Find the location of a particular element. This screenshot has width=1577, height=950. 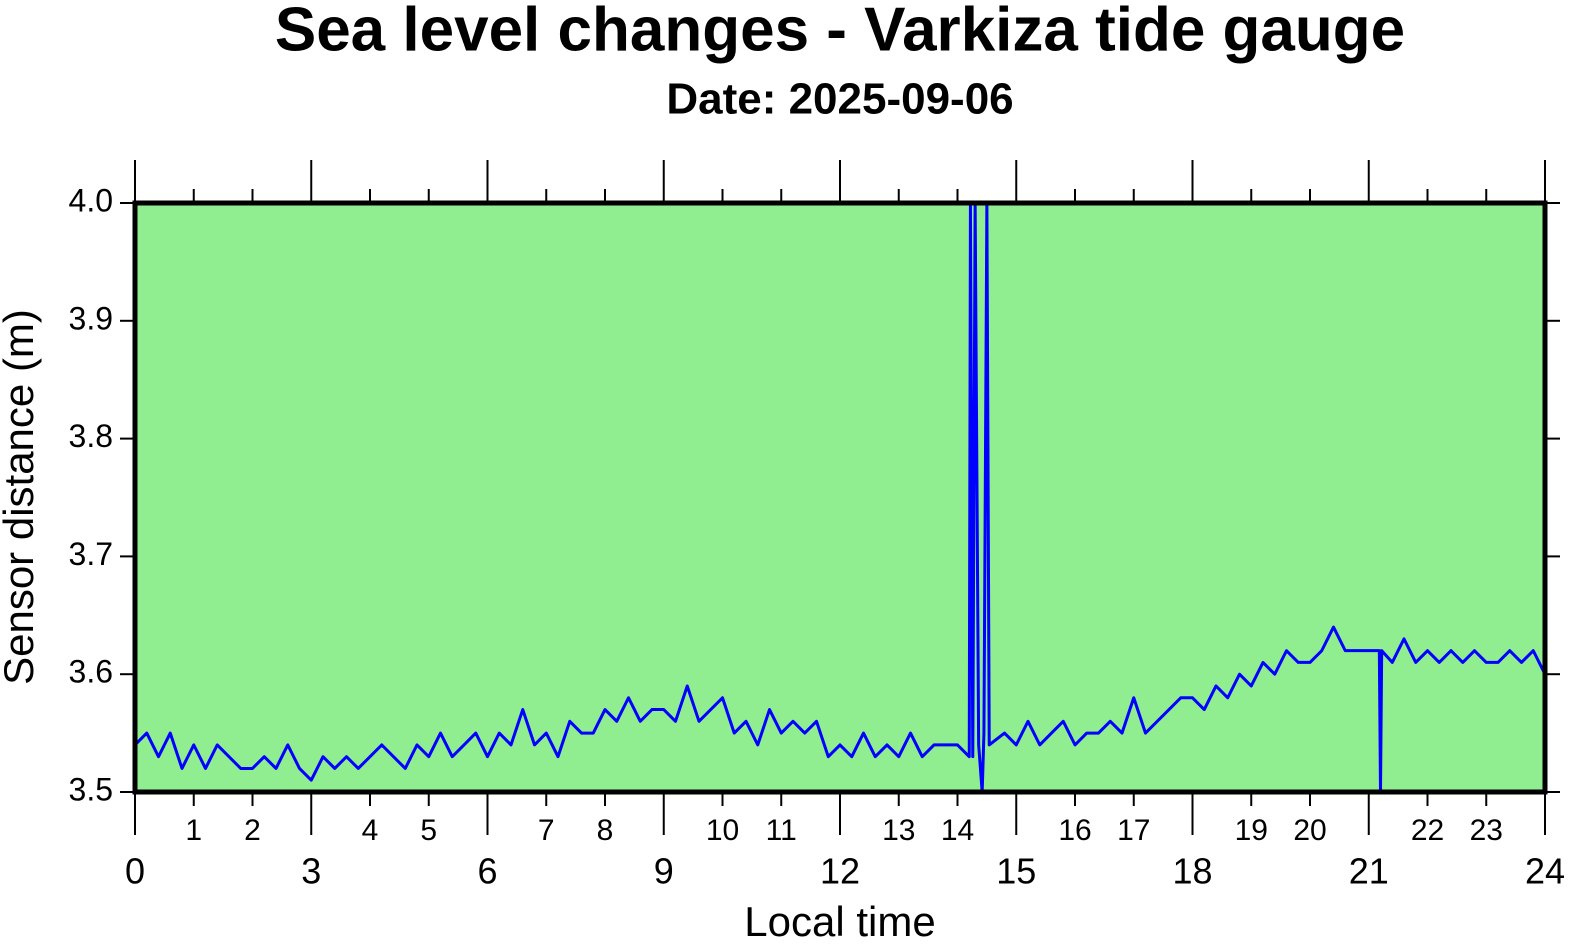

x-tick-label: 15 is located at coordinates (1016, 871).